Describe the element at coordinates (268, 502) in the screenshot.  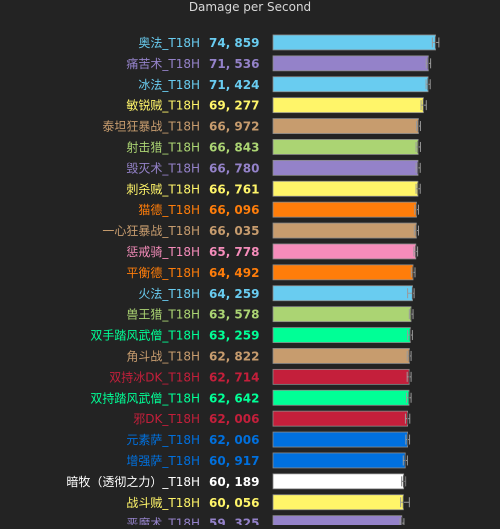
I see `bar-row: 战斗贼_T18H 60, 056` at that location.